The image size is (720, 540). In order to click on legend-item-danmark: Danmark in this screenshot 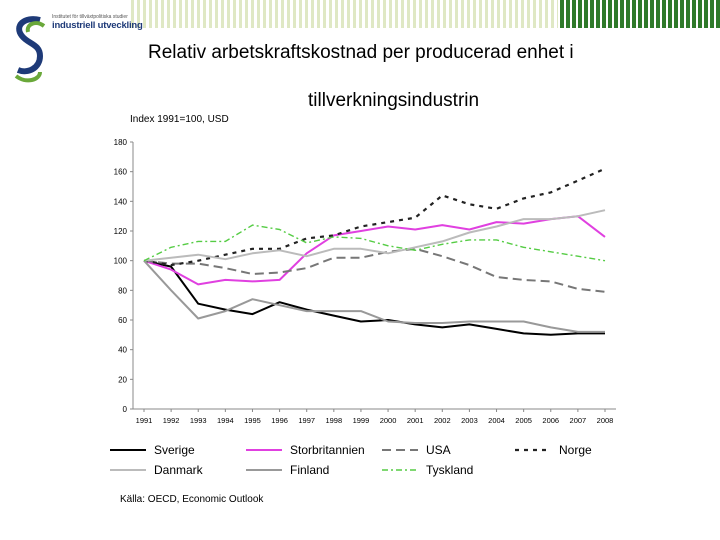, I will do `click(156, 470)`.